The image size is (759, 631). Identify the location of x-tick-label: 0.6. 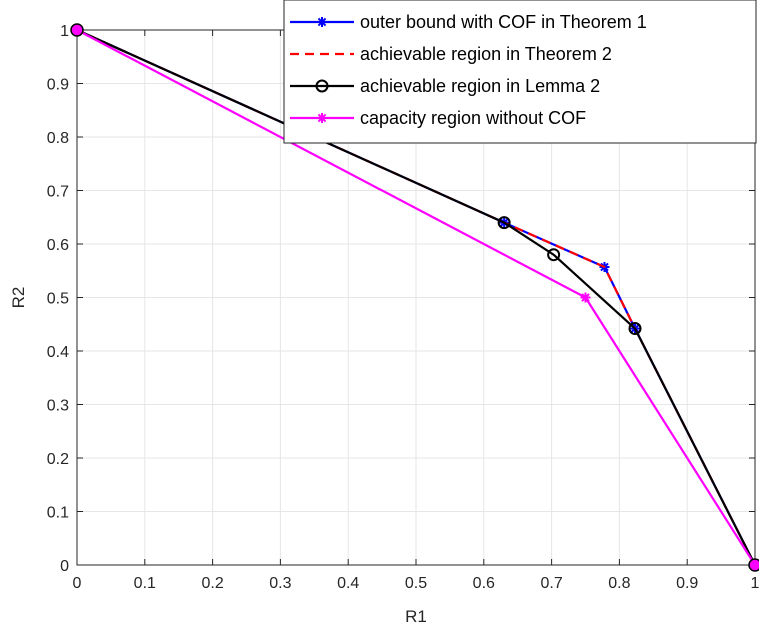
(484, 583).